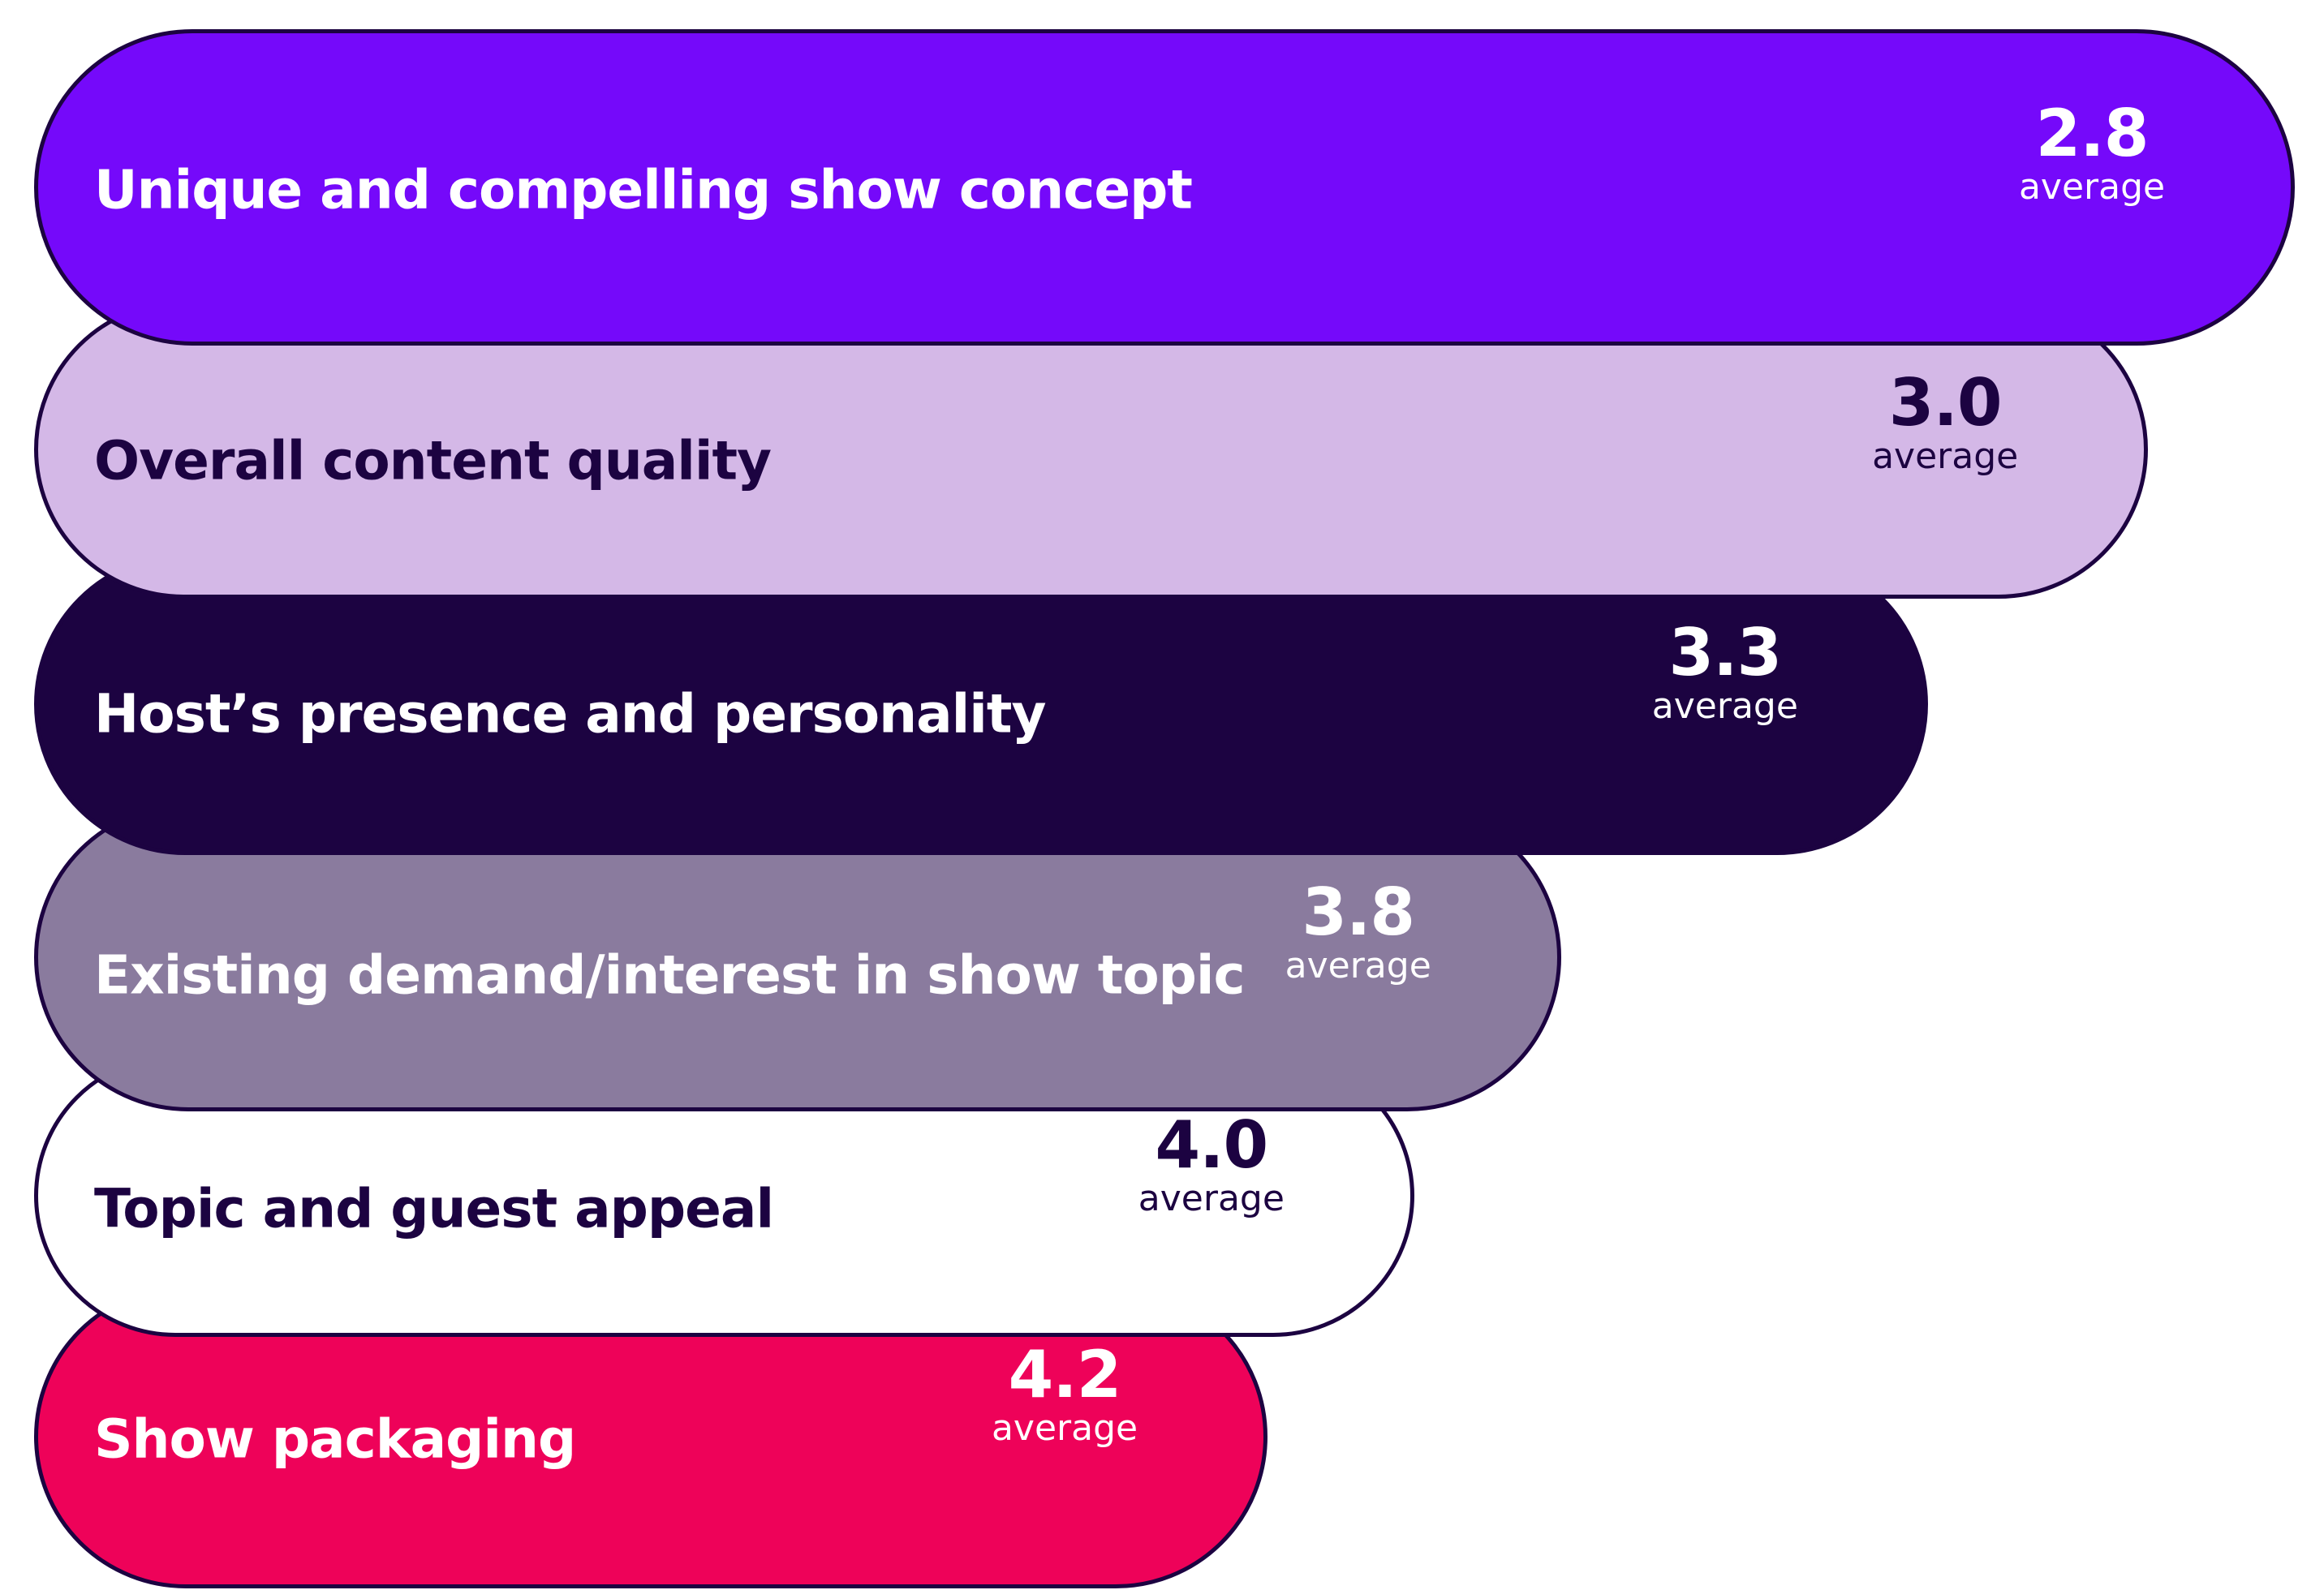  What do you see at coordinates (2092, 133) in the screenshot?
I see `bar-value-number: 2.8` at bounding box center [2092, 133].